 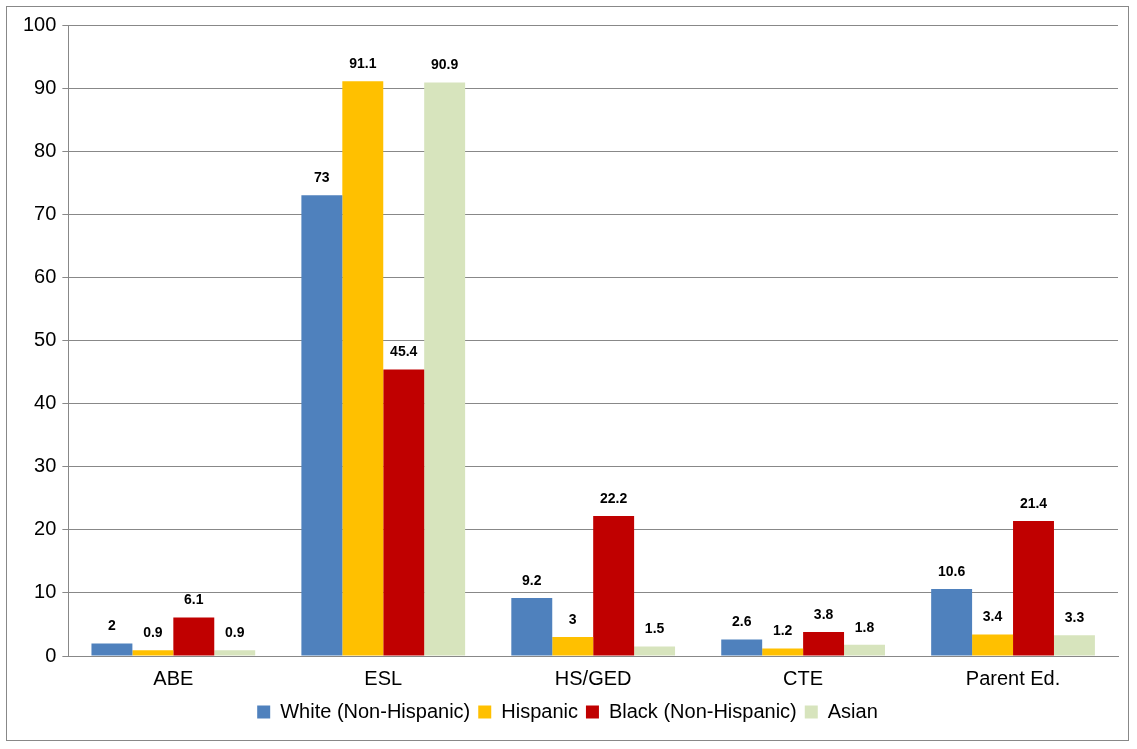 I want to click on legend-label: Hispanic, so click(x=539, y=710).